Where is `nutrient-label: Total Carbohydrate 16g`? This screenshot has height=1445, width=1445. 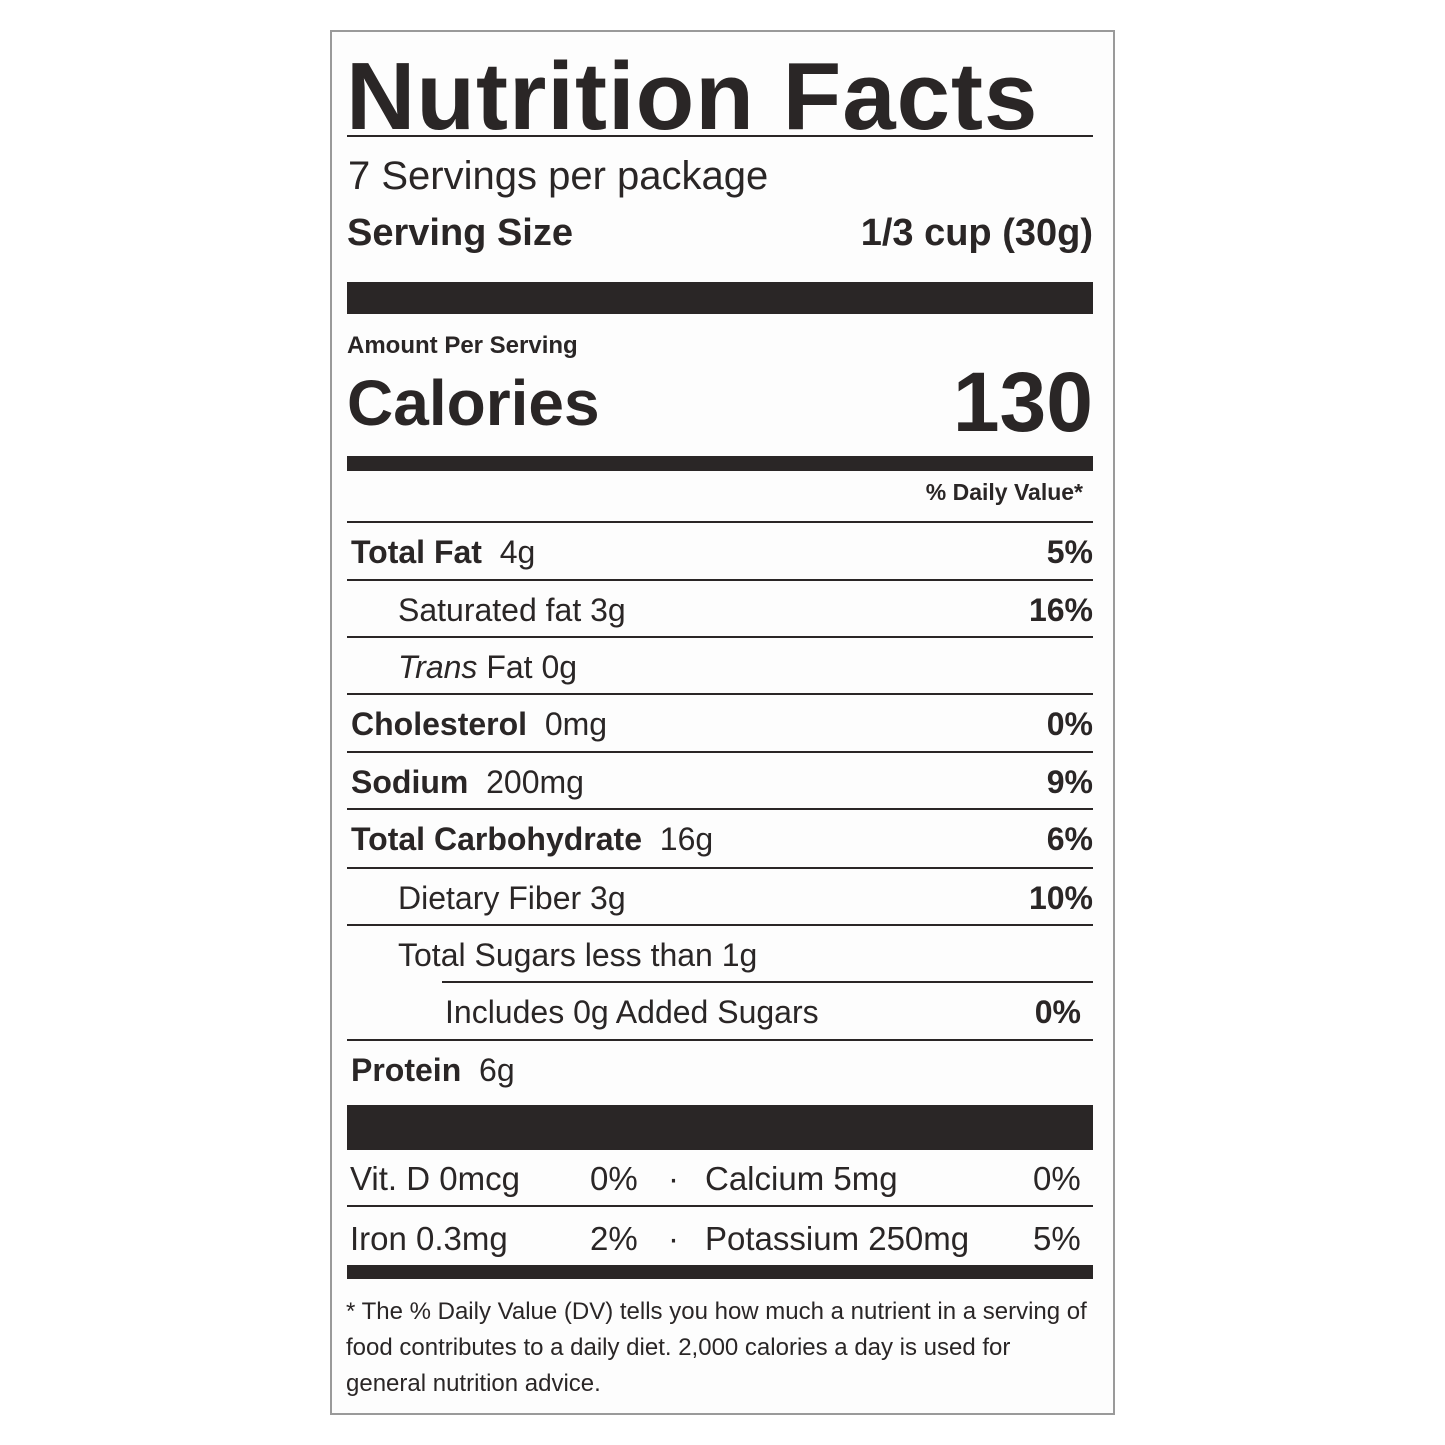 nutrient-label: Total Carbohydrate 16g is located at coordinates (530, 839).